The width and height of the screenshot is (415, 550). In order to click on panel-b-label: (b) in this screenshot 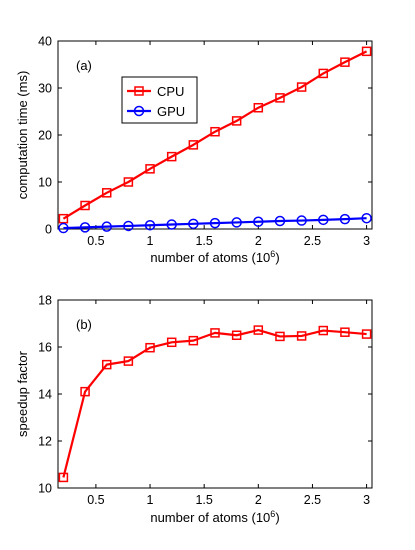, I will do `click(84, 324)`.